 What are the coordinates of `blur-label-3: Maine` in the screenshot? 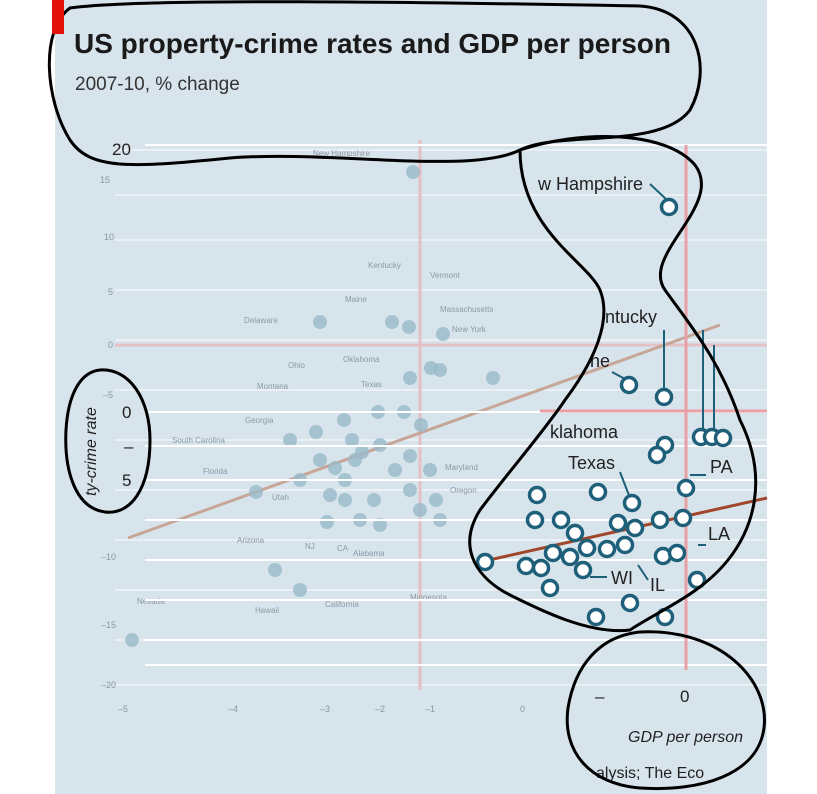 It's located at (356, 299).